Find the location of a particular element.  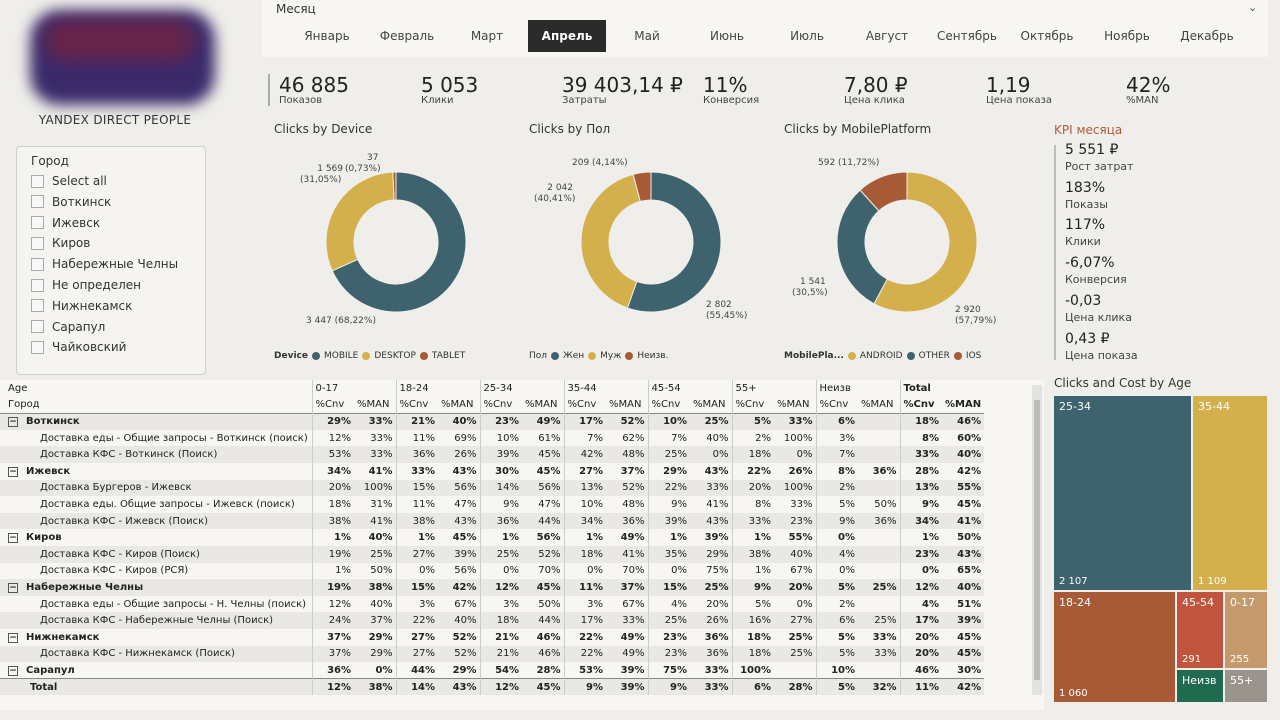

city-option: Чайковский is located at coordinates (78, 347).